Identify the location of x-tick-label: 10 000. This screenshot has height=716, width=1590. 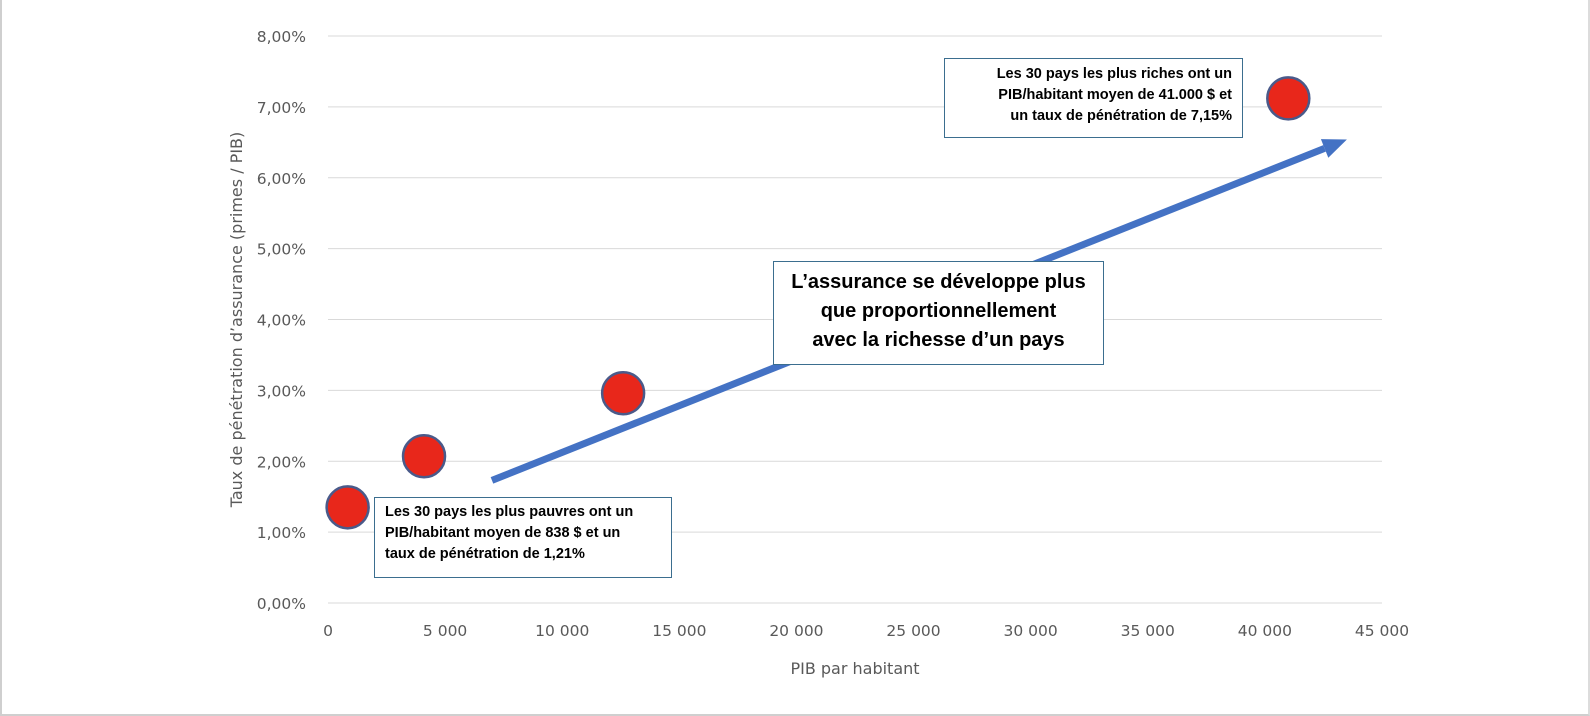
(562, 631).